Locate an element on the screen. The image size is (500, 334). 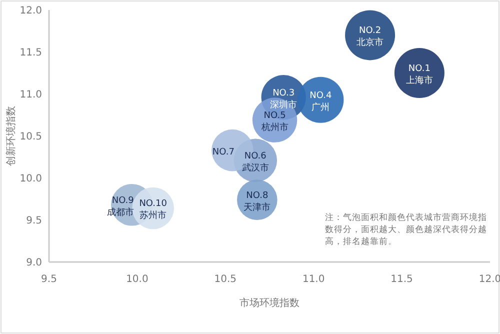
annotation: NO.1 上海市 is located at coordinates (419, 75).